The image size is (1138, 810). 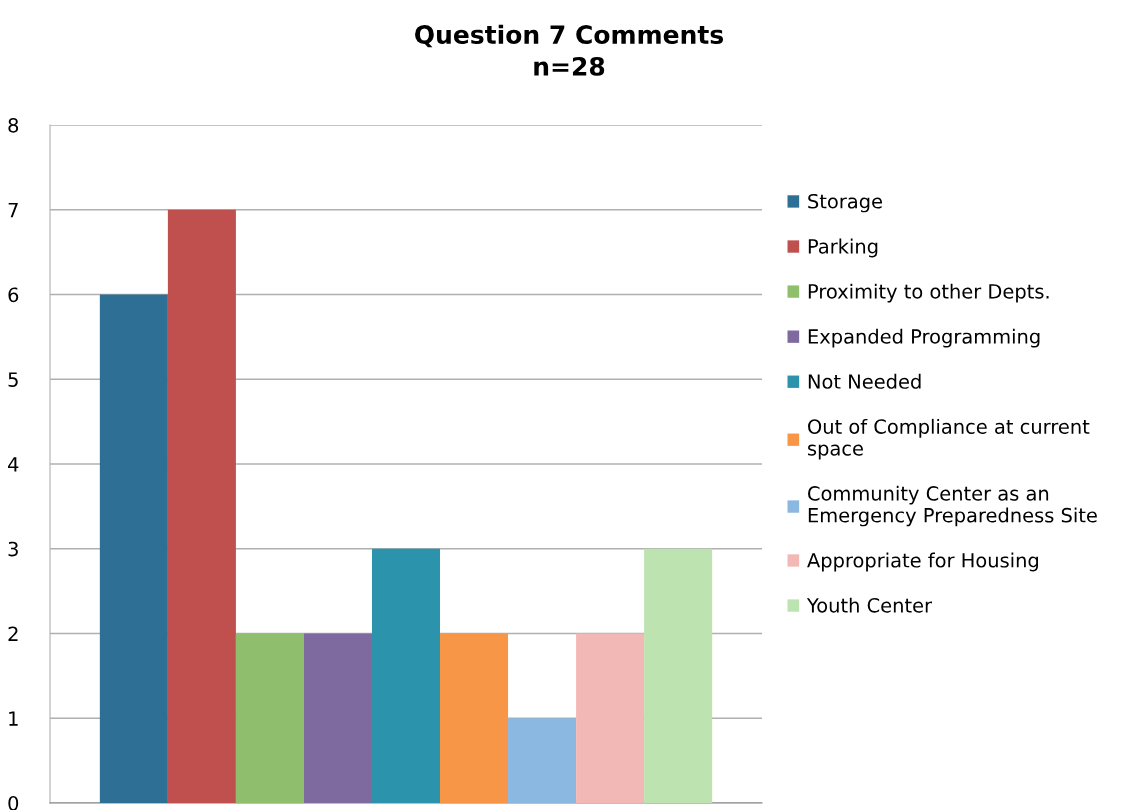 What do you see at coordinates (864, 381) in the screenshot?
I see `legend-label: Not Needed` at bounding box center [864, 381].